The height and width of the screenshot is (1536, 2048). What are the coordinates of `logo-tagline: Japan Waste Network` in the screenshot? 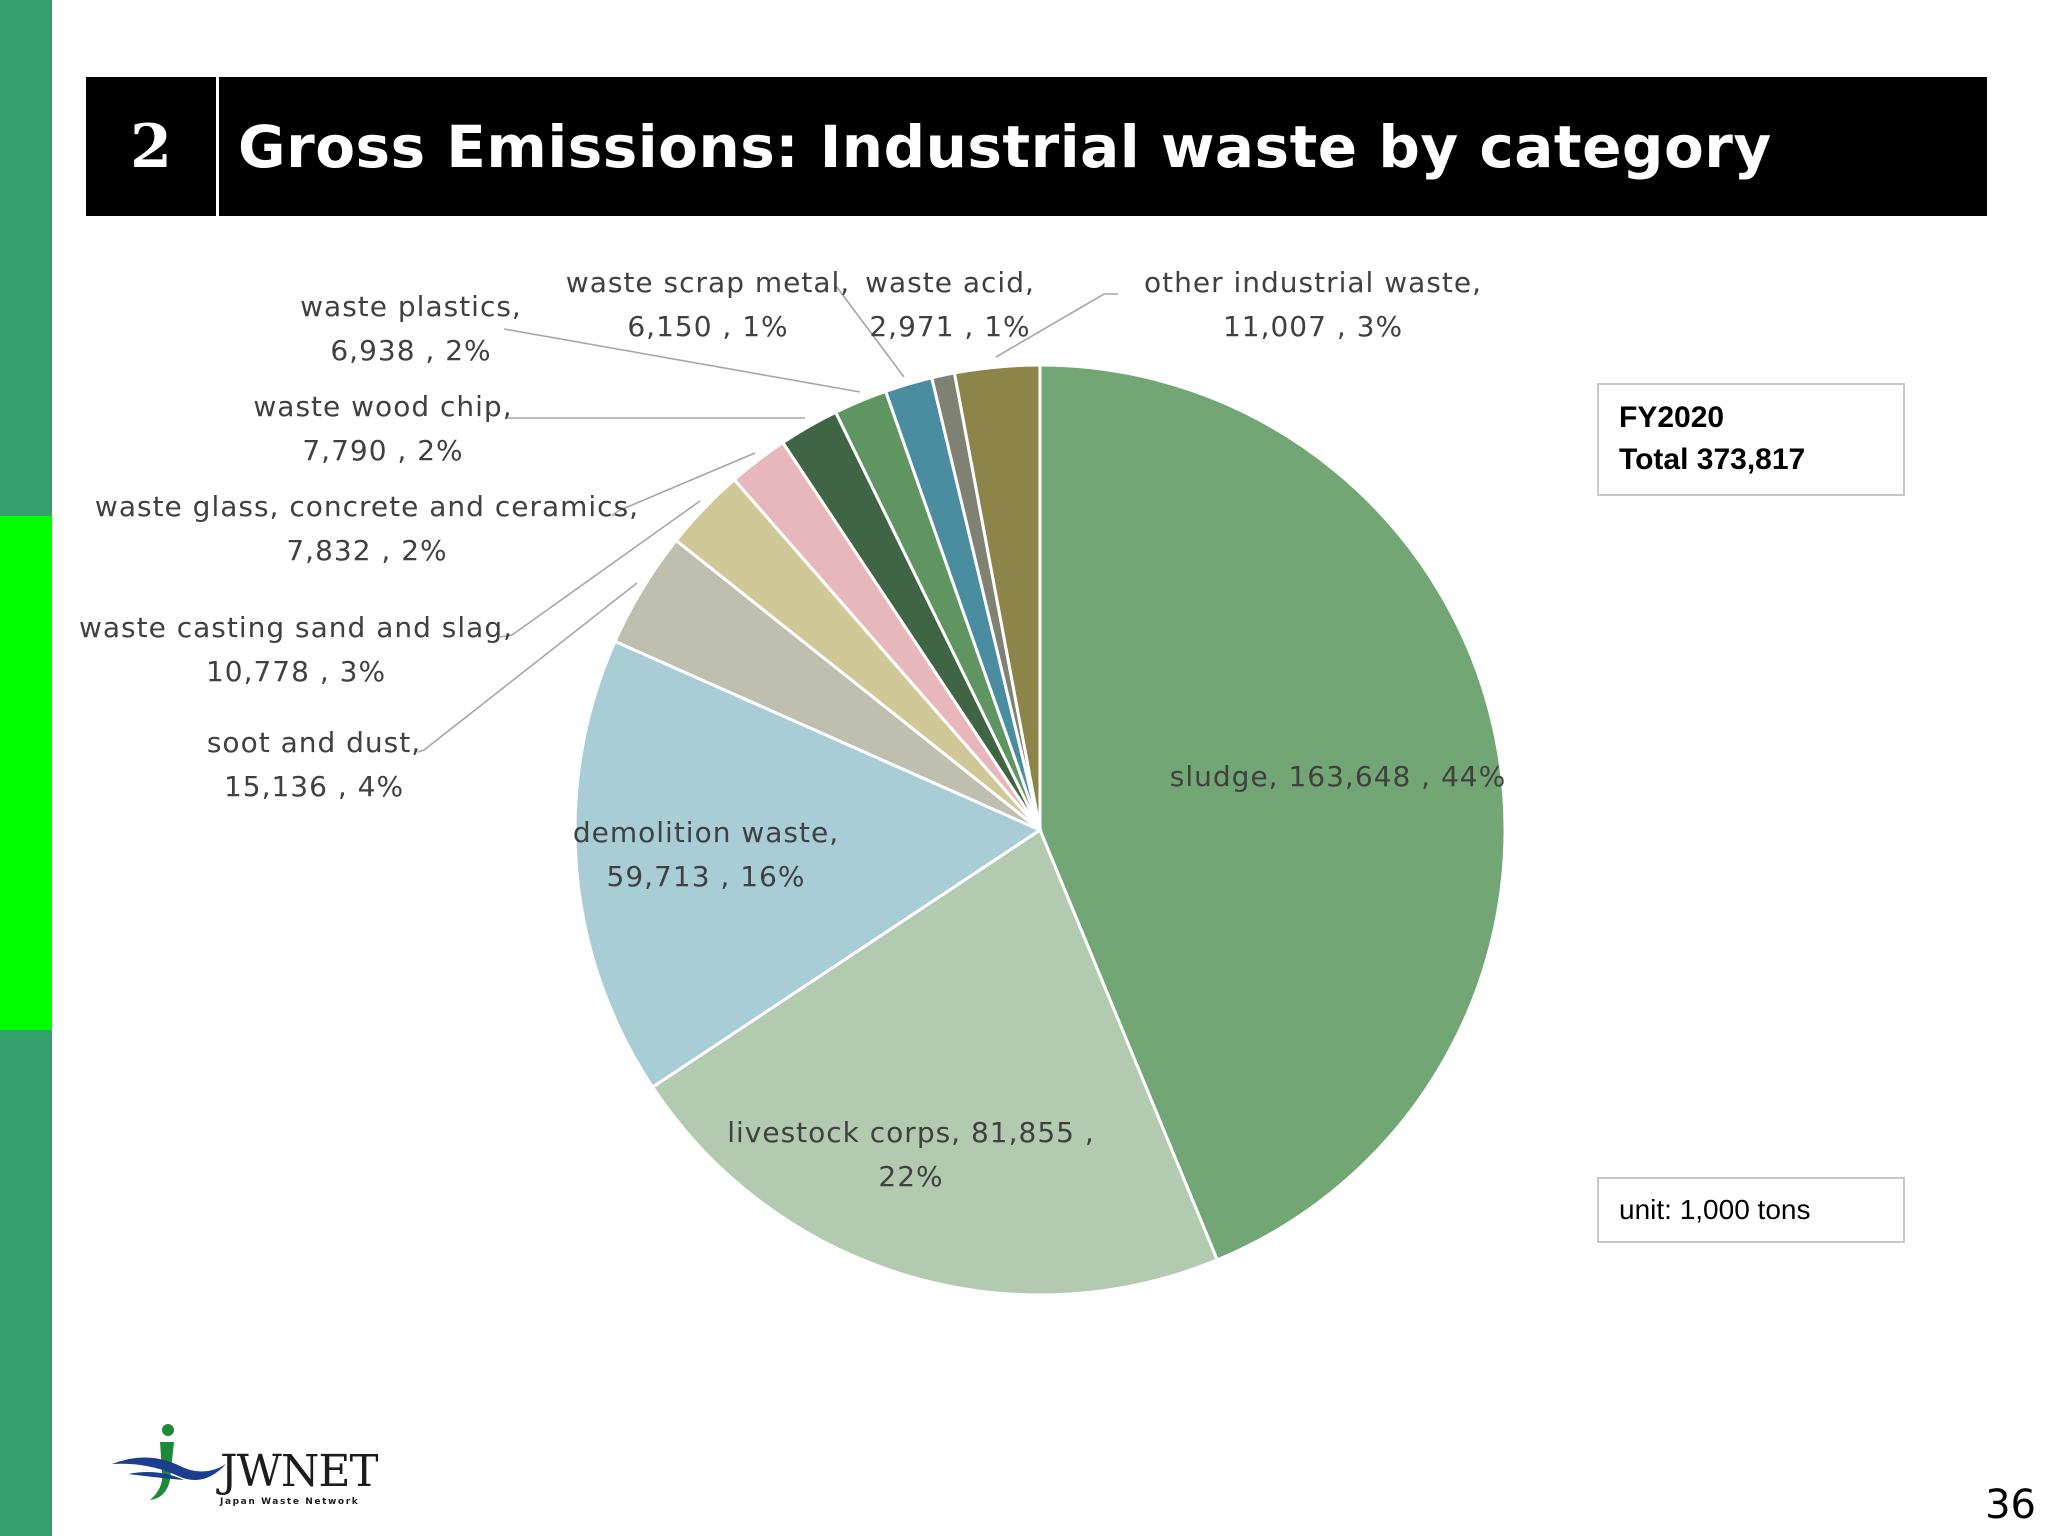 It's located at (289, 1502).